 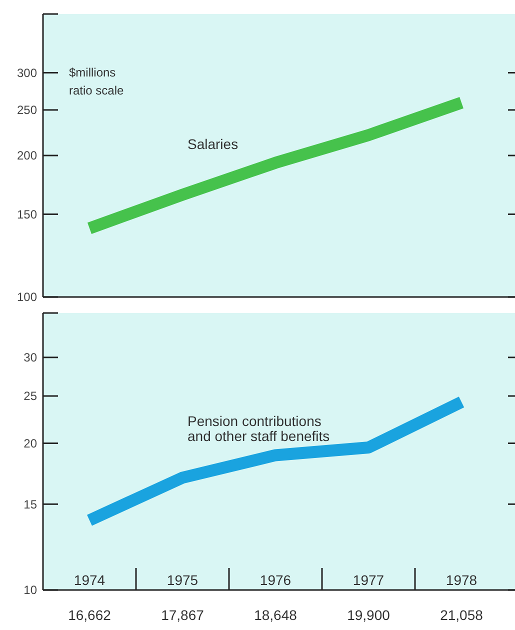 What do you see at coordinates (368, 615) in the screenshot?
I see `text: 19,900` at bounding box center [368, 615].